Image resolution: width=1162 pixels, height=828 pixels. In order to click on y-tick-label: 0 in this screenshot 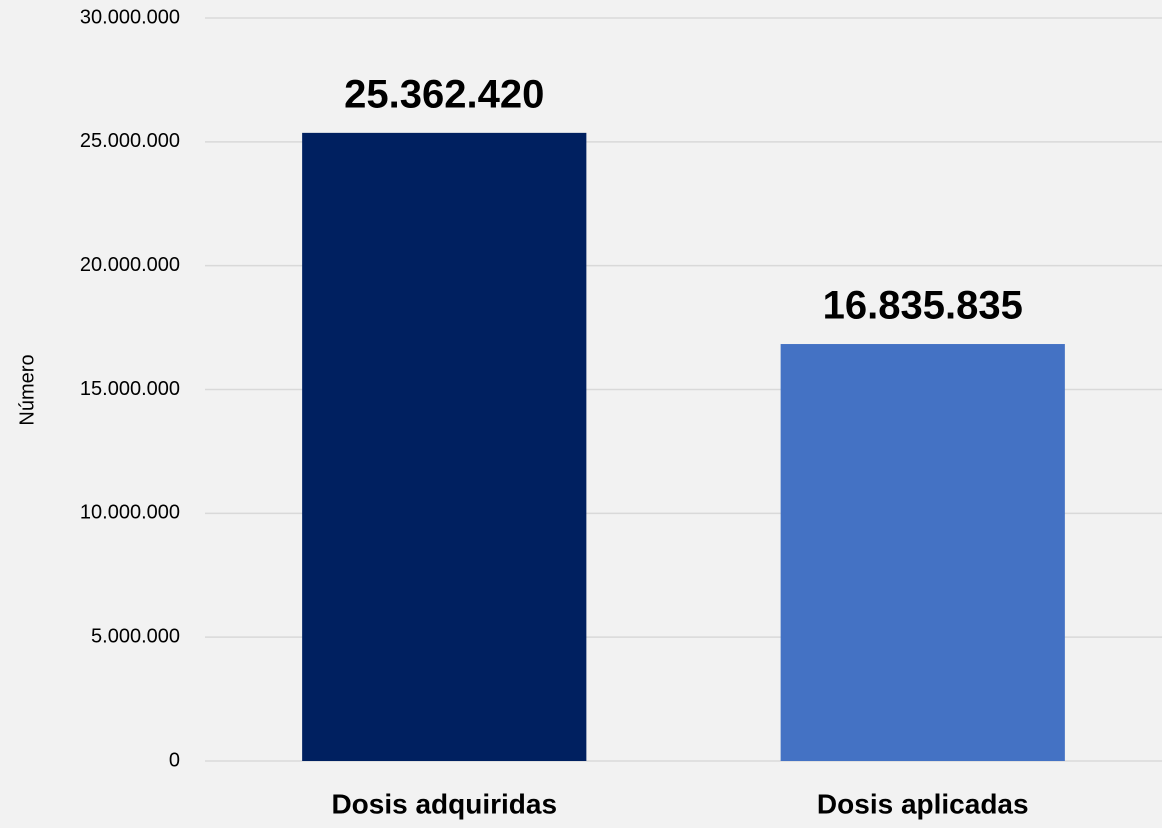, I will do `click(174, 760)`.